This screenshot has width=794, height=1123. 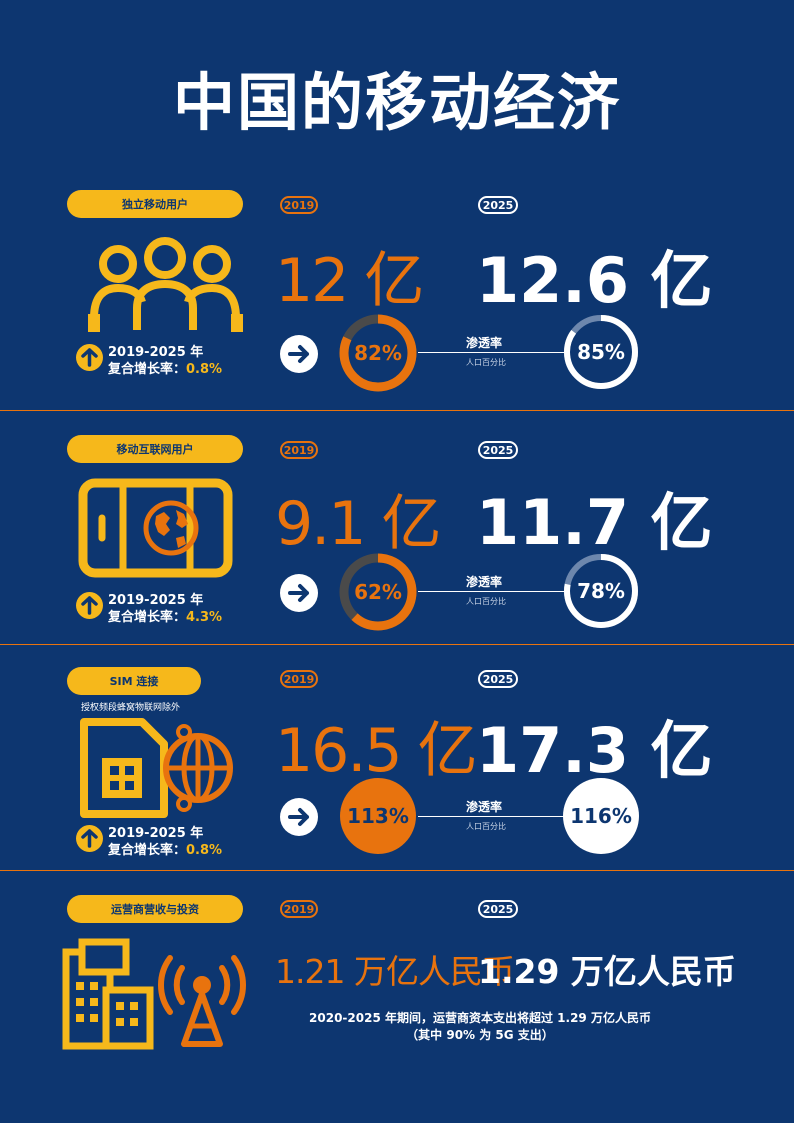 I want to click on section-label-mobile-internet: 移动互联网用户, so click(x=155, y=449).